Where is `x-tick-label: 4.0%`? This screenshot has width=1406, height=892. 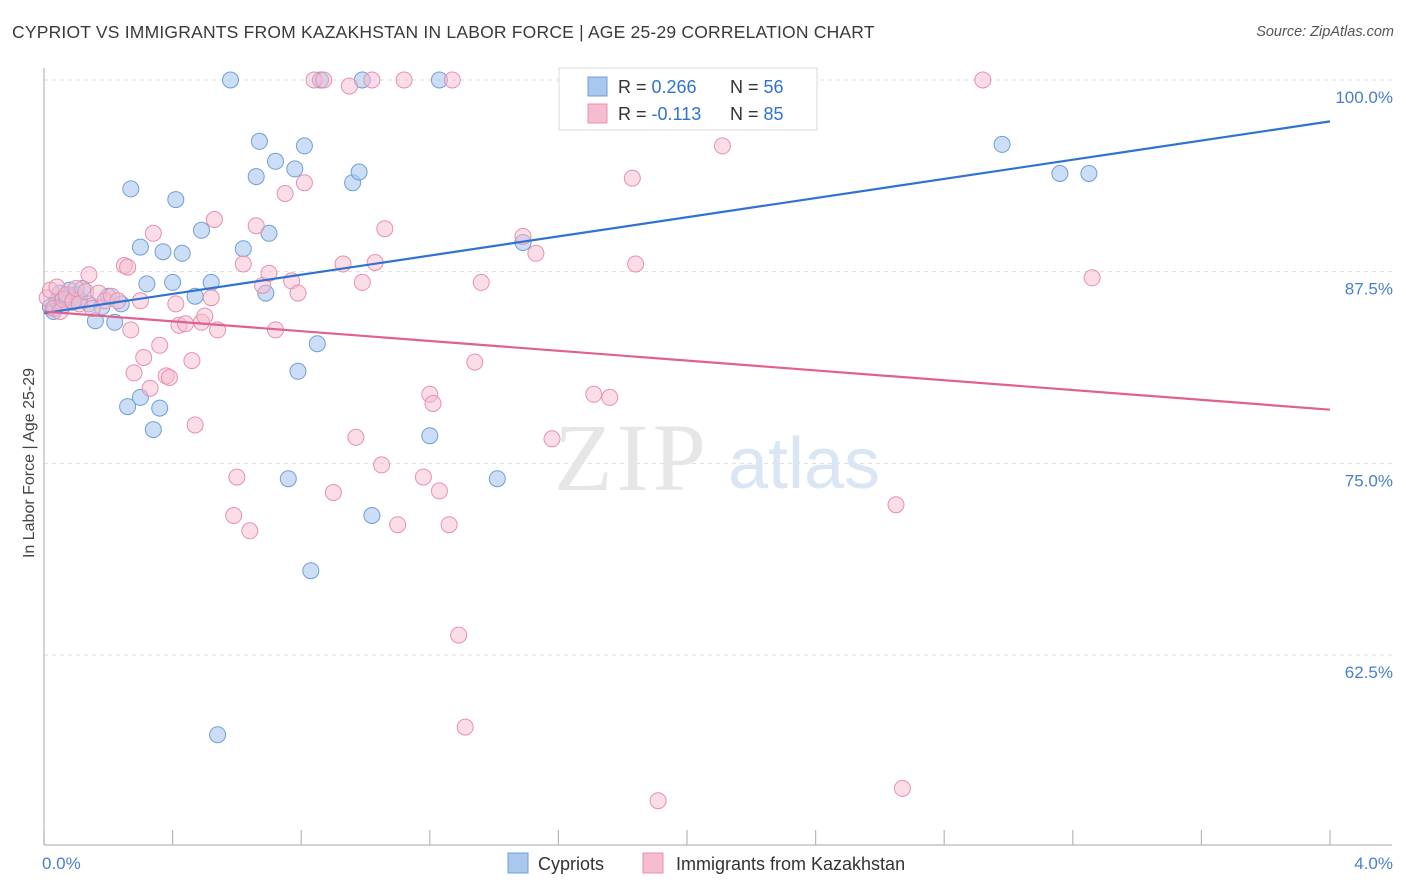
x-tick-label: 4.0% is located at coordinates (1373, 863).